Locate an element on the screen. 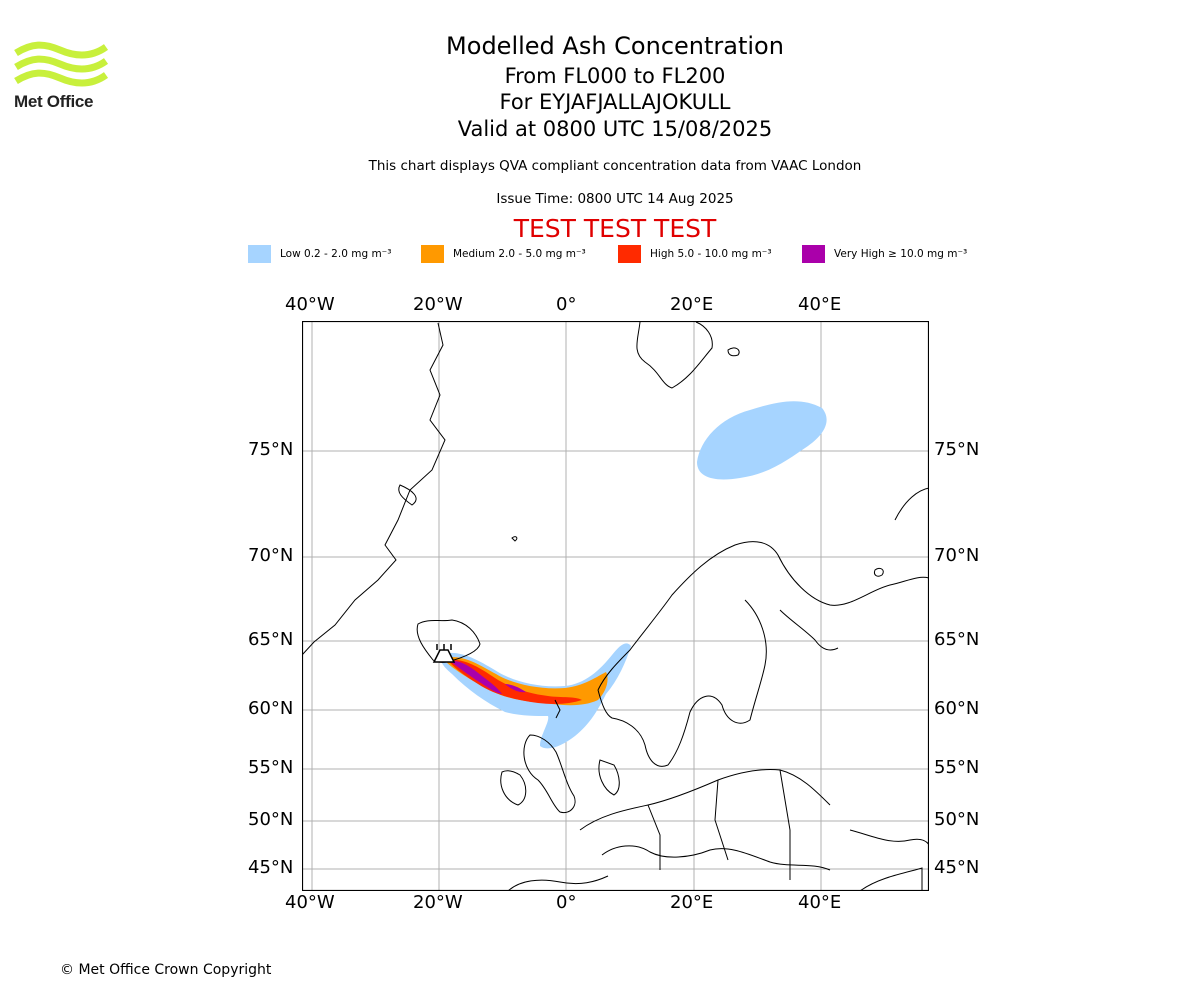 The image size is (1200, 1000). volcano-marker-icon is located at coordinates (444, 653).